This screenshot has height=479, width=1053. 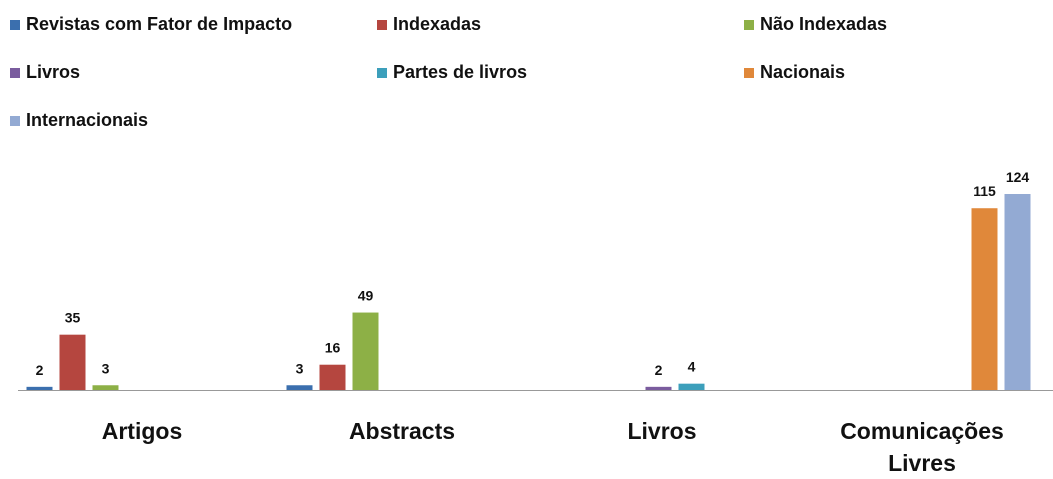 I want to click on legend-label: Revistas com Fator de Impacto, so click(x=159, y=24).